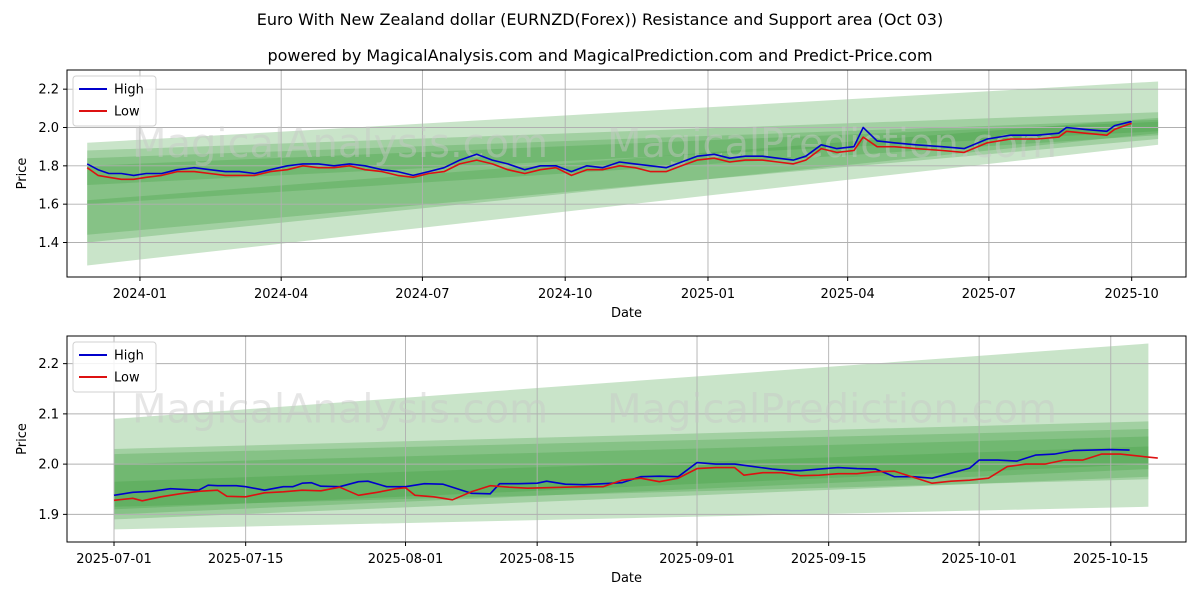 The image size is (1200, 600). What do you see at coordinates (979, 559) in the screenshot?
I see `x-tick-label: 2025-10-01` at bounding box center [979, 559].